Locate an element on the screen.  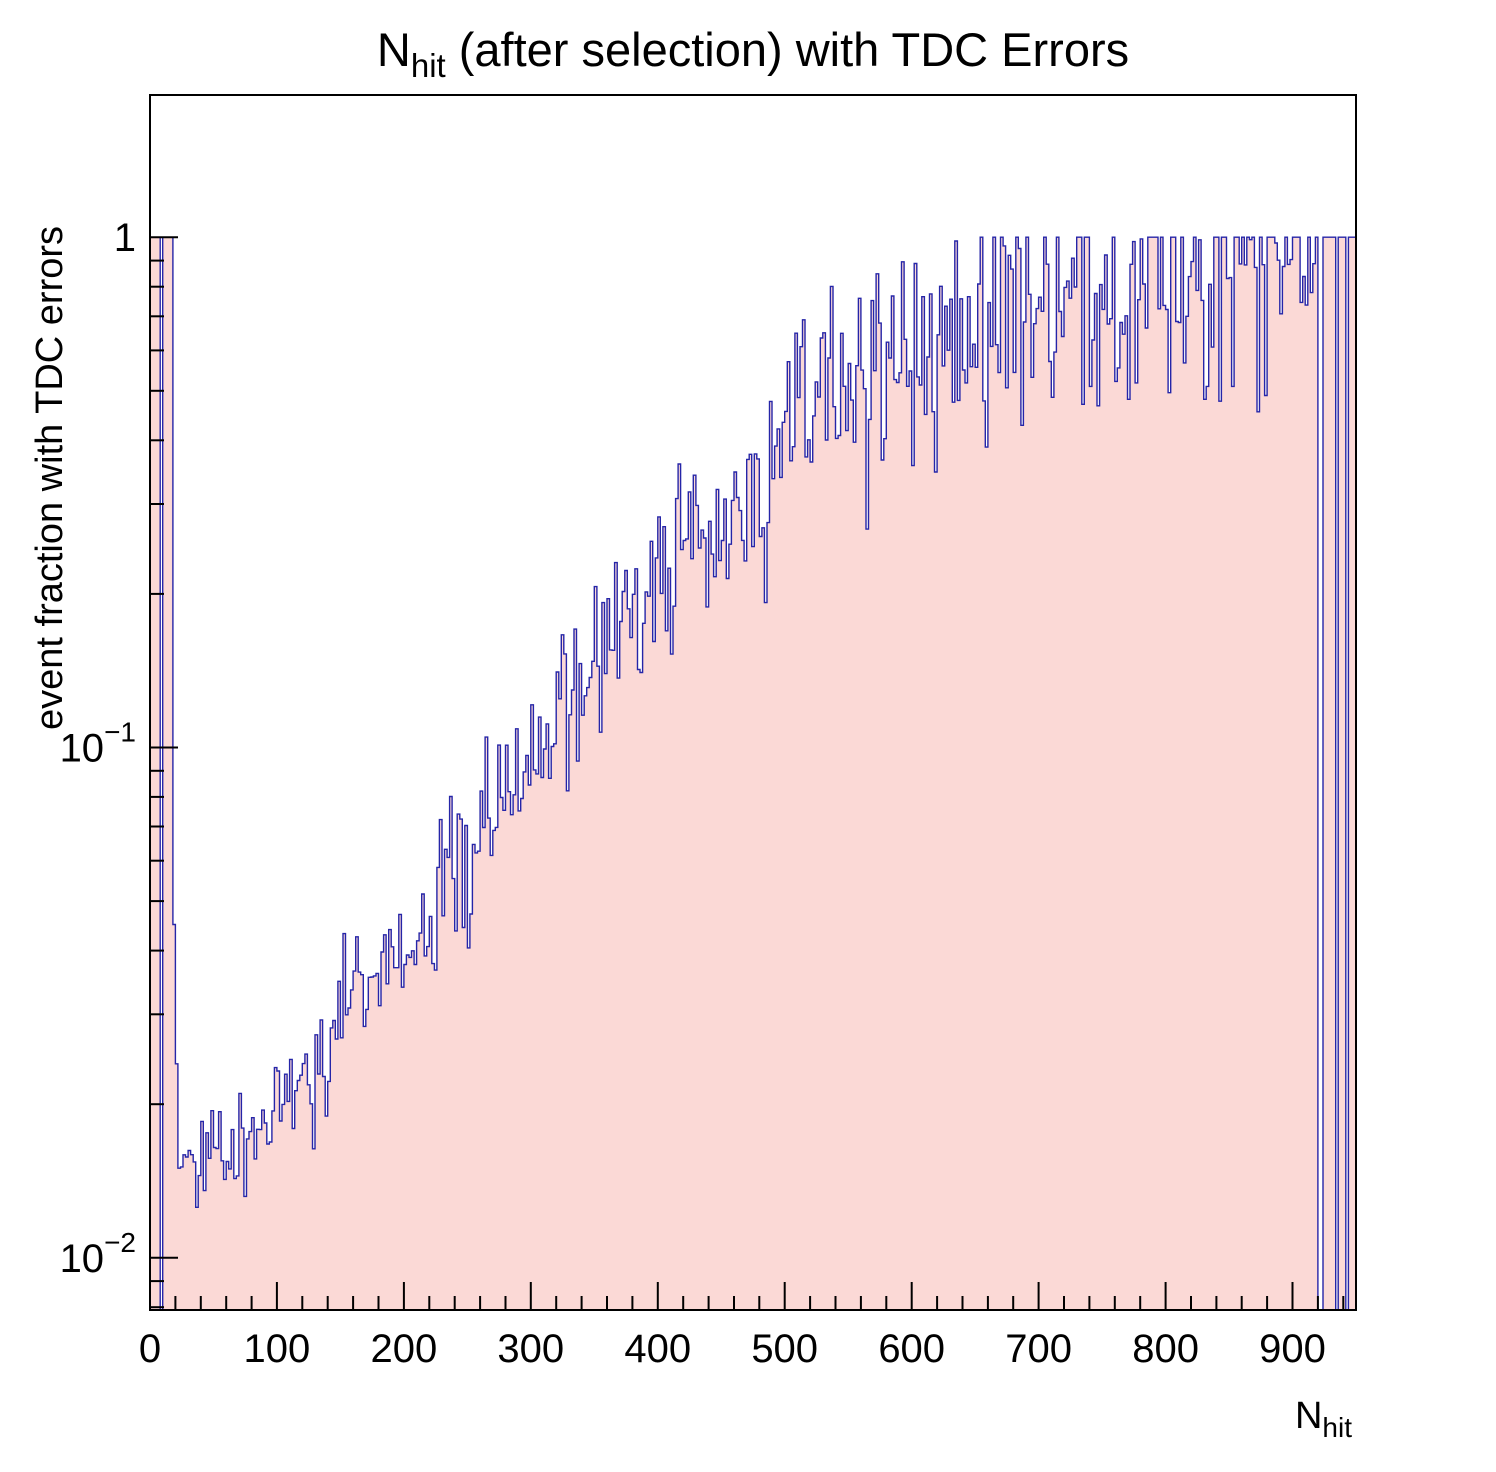
chart-title-subscript: hit is located at coordinates (428, 65).